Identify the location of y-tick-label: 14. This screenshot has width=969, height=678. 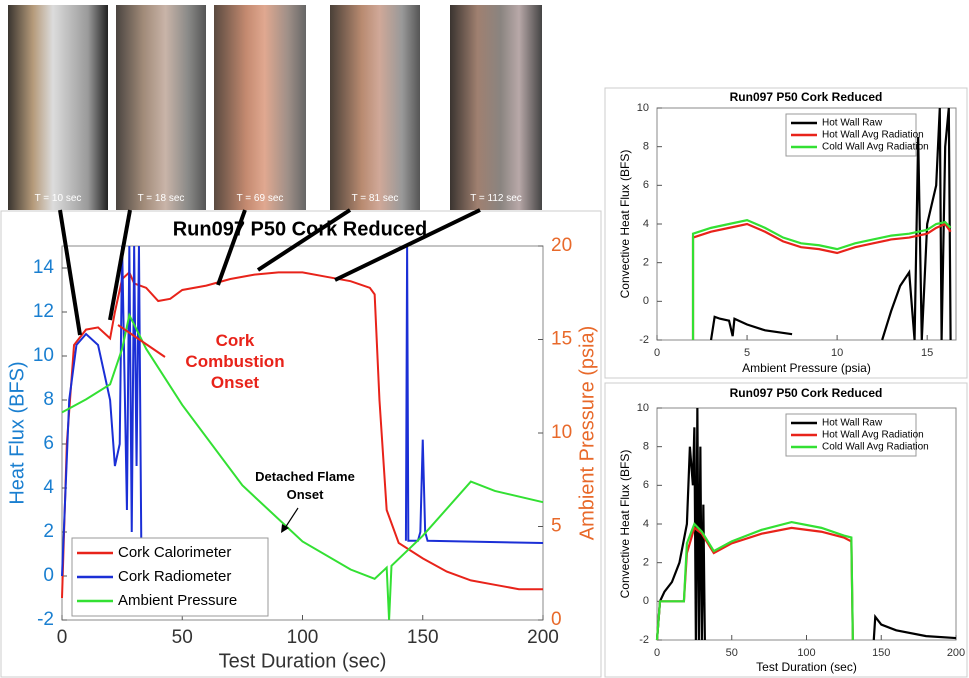
(44, 267).